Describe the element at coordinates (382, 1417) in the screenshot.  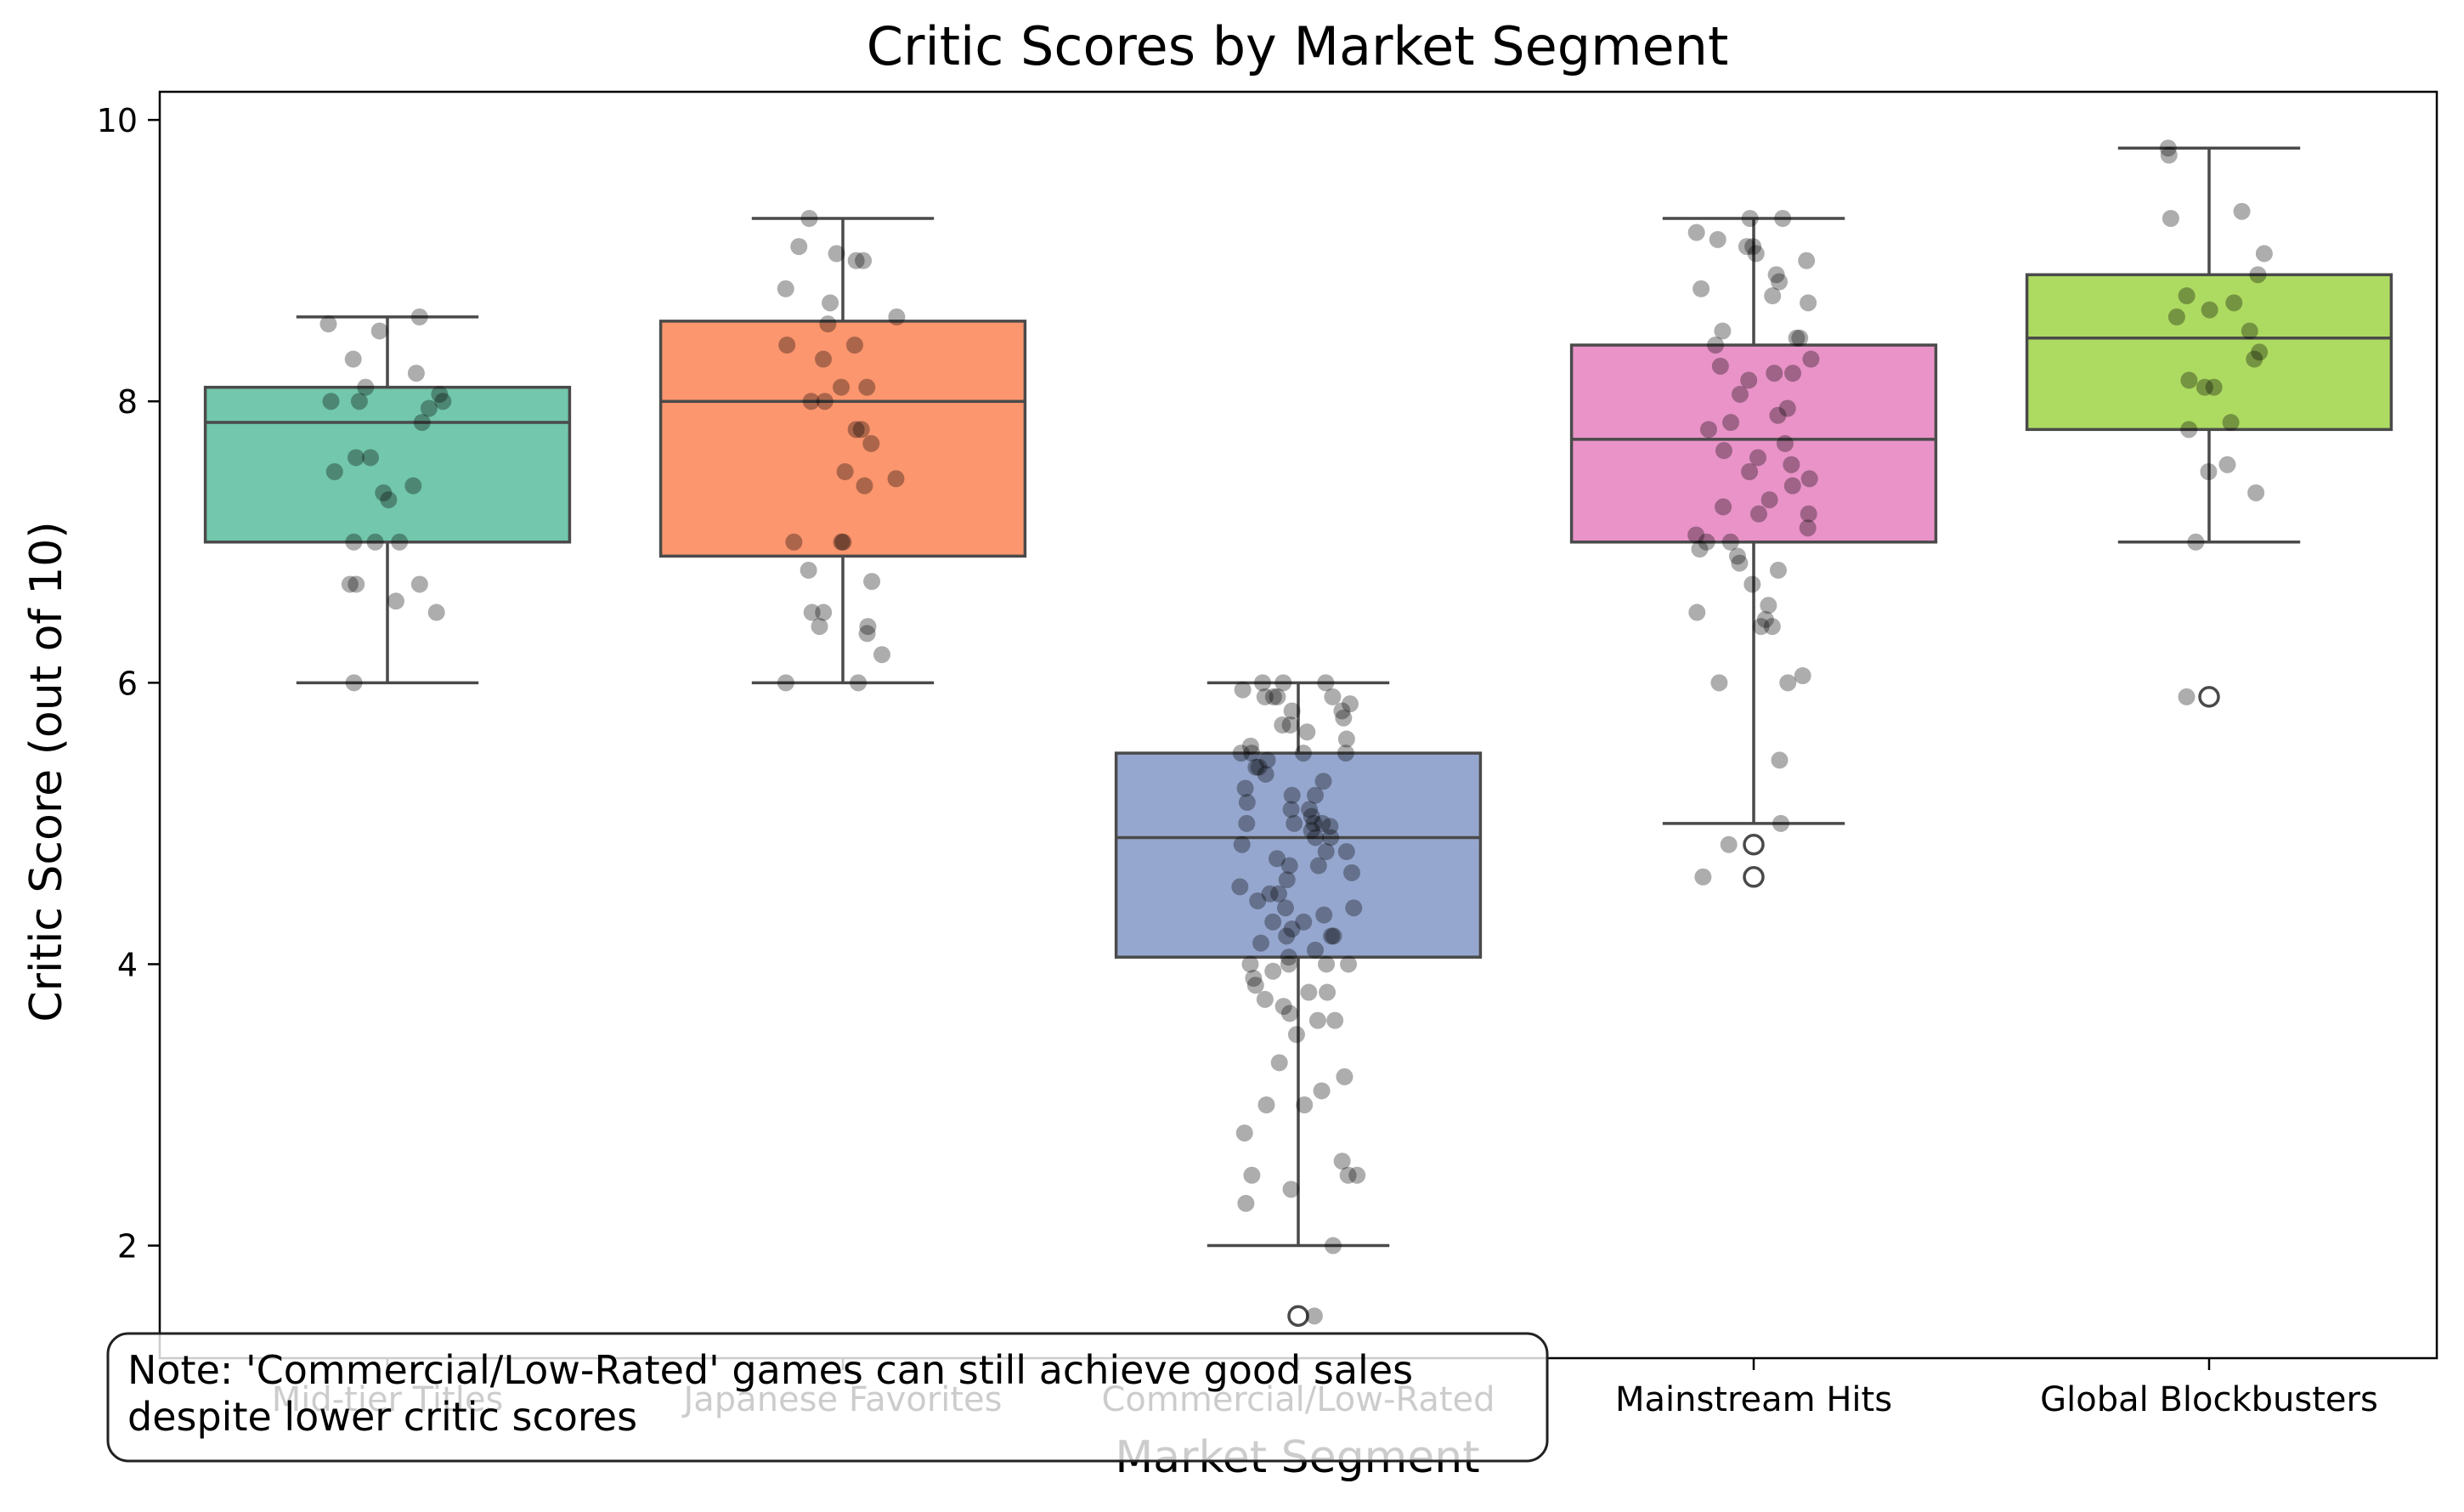
I see `note-line-2: despite lower critic scores` at that location.